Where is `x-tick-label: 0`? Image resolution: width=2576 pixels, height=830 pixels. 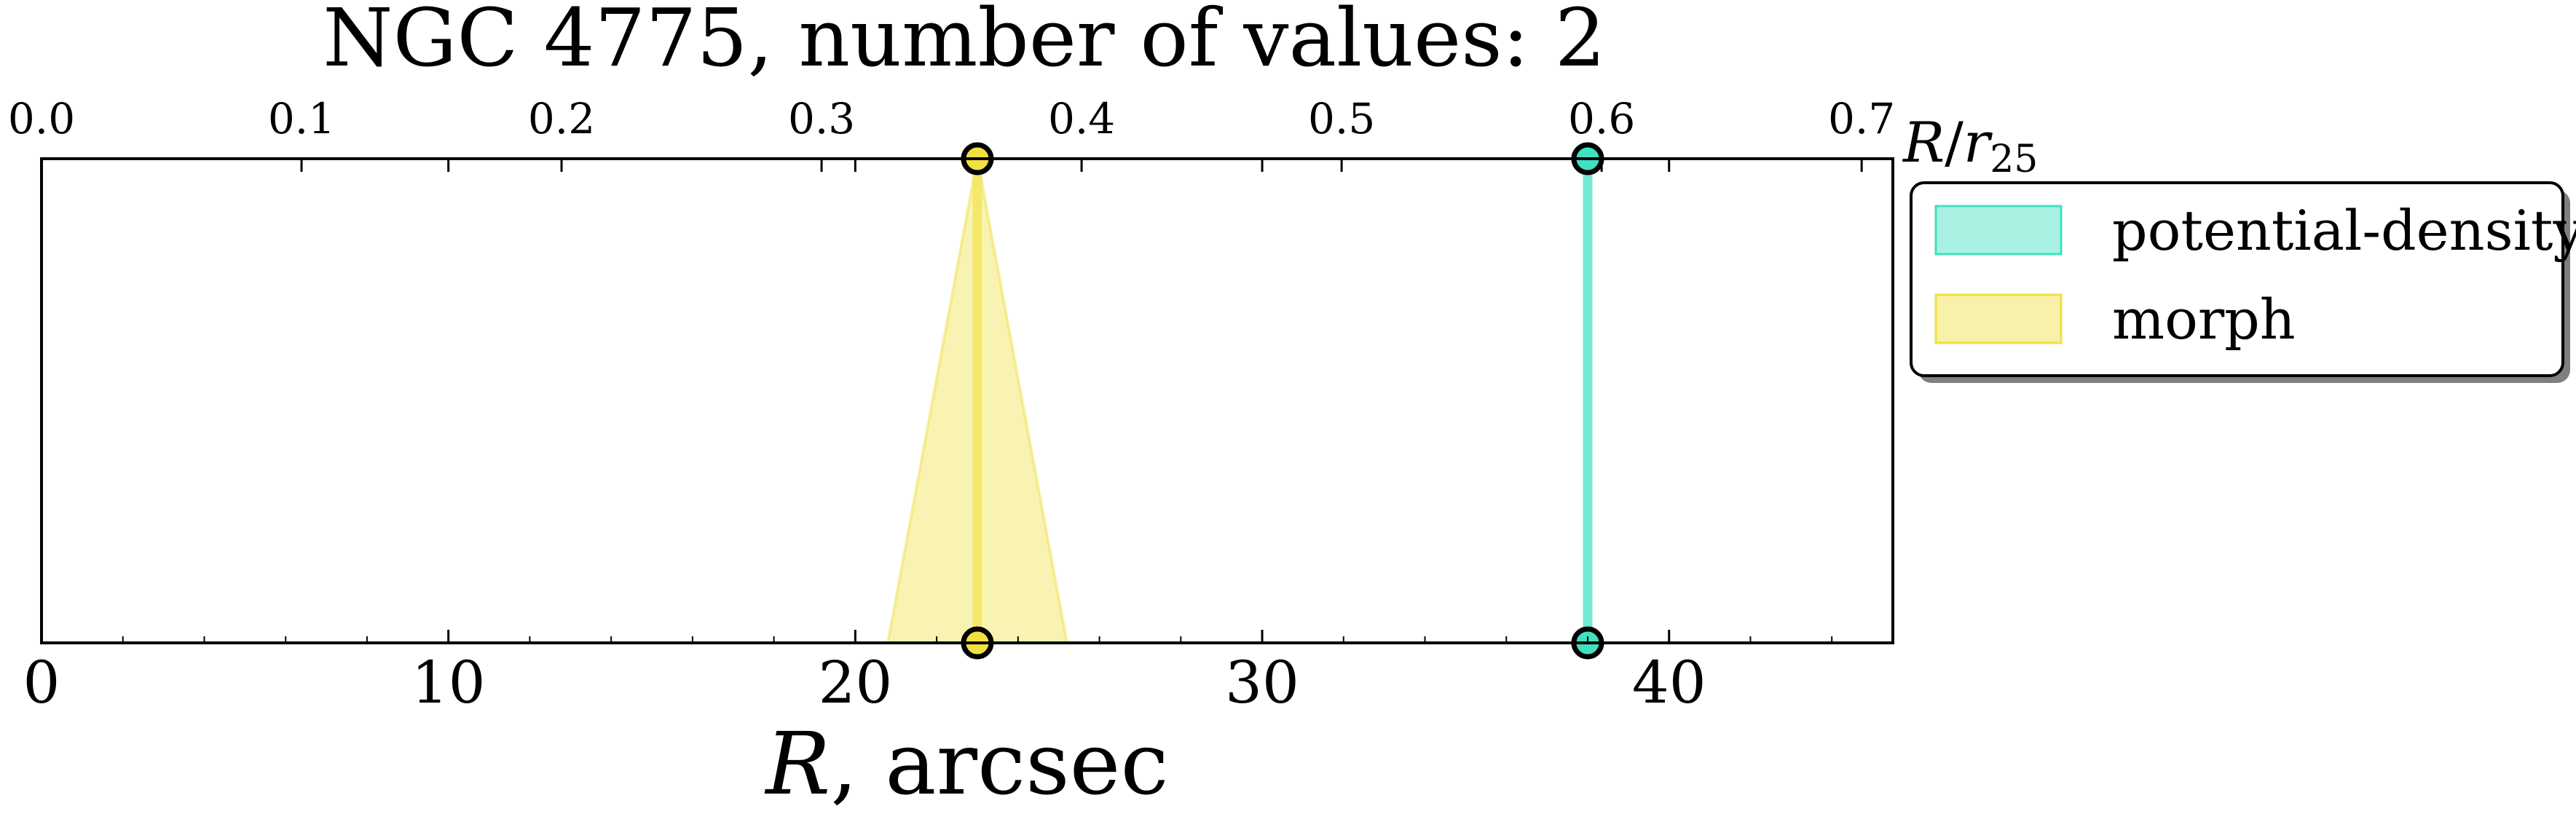
x-tick-label: 0 is located at coordinates (41, 682).